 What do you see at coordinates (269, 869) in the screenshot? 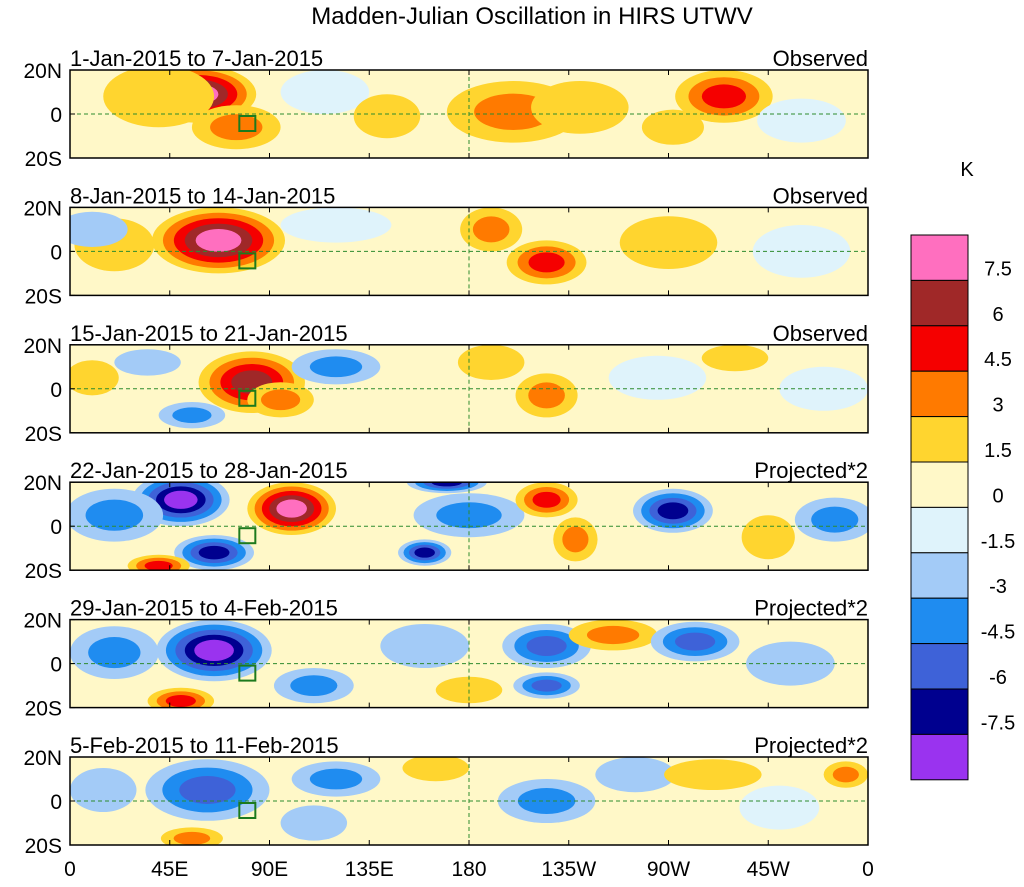
I see `x-tick-label: 90E` at bounding box center [269, 869].